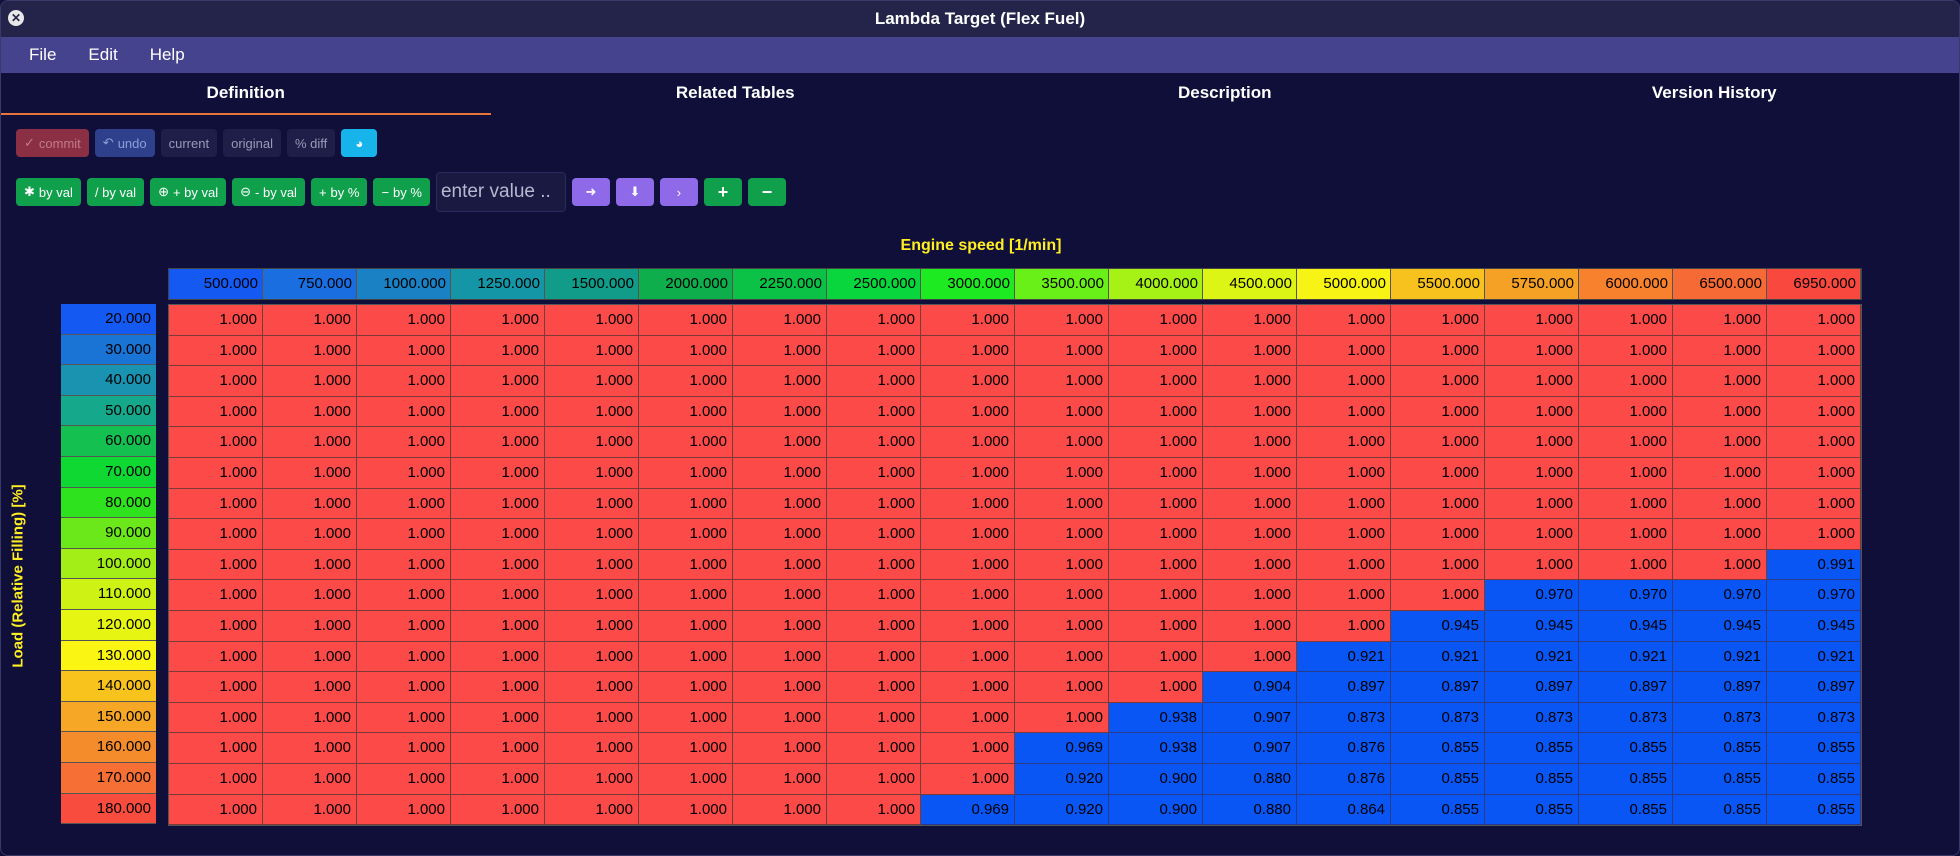 The width and height of the screenshot is (1960, 856). Describe the element at coordinates (1156, 718) in the screenshot. I see `table-cell: 0.938` at that location.